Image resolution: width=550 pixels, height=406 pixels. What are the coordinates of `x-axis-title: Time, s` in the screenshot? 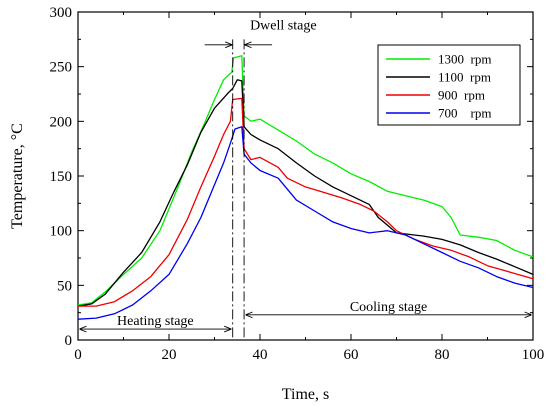 It's located at (305, 394).